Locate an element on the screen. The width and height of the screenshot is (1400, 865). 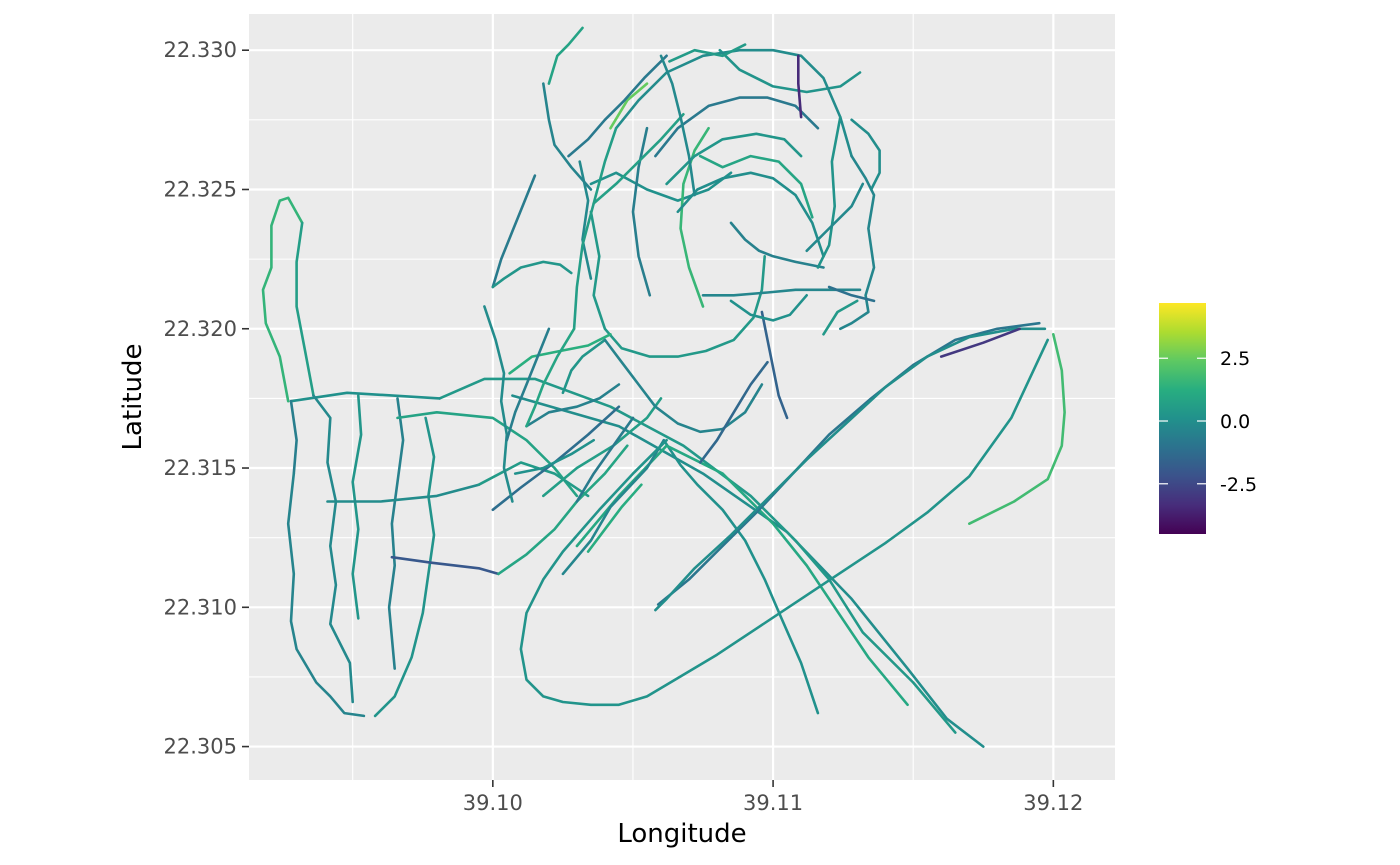
y-tick-label: 22.325 is located at coordinates (200, 189).